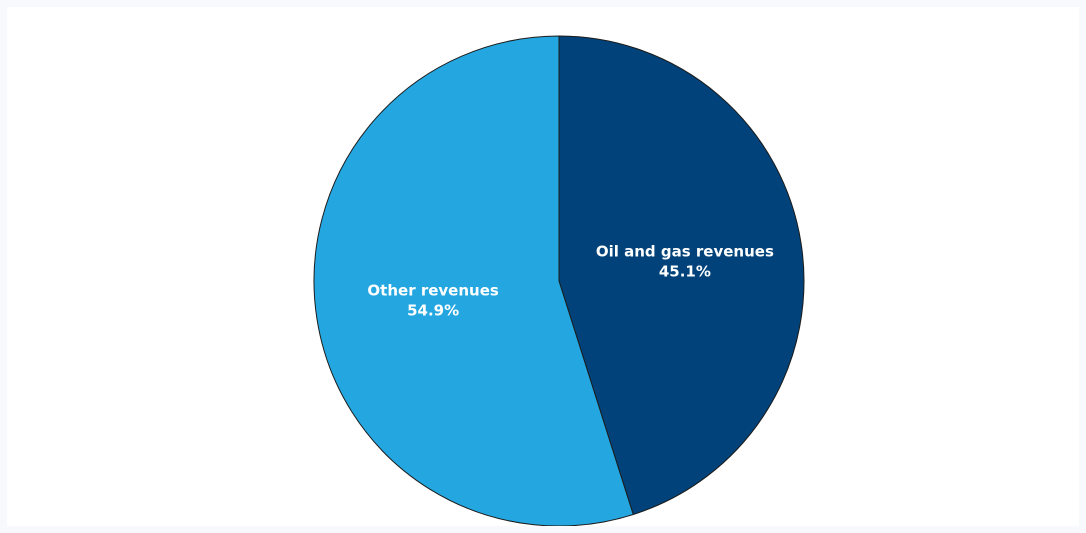 This screenshot has height=533, width=1086. What do you see at coordinates (685, 271) in the screenshot?
I see `slice-label-value: 45.1%` at bounding box center [685, 271].